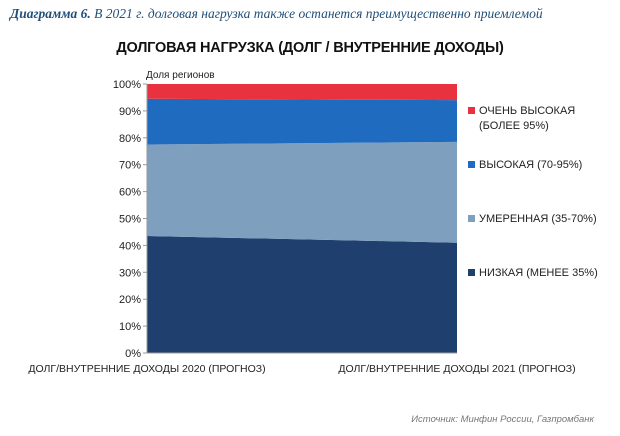  I want to click on y-tick-label: 50%, so click(130, 220).